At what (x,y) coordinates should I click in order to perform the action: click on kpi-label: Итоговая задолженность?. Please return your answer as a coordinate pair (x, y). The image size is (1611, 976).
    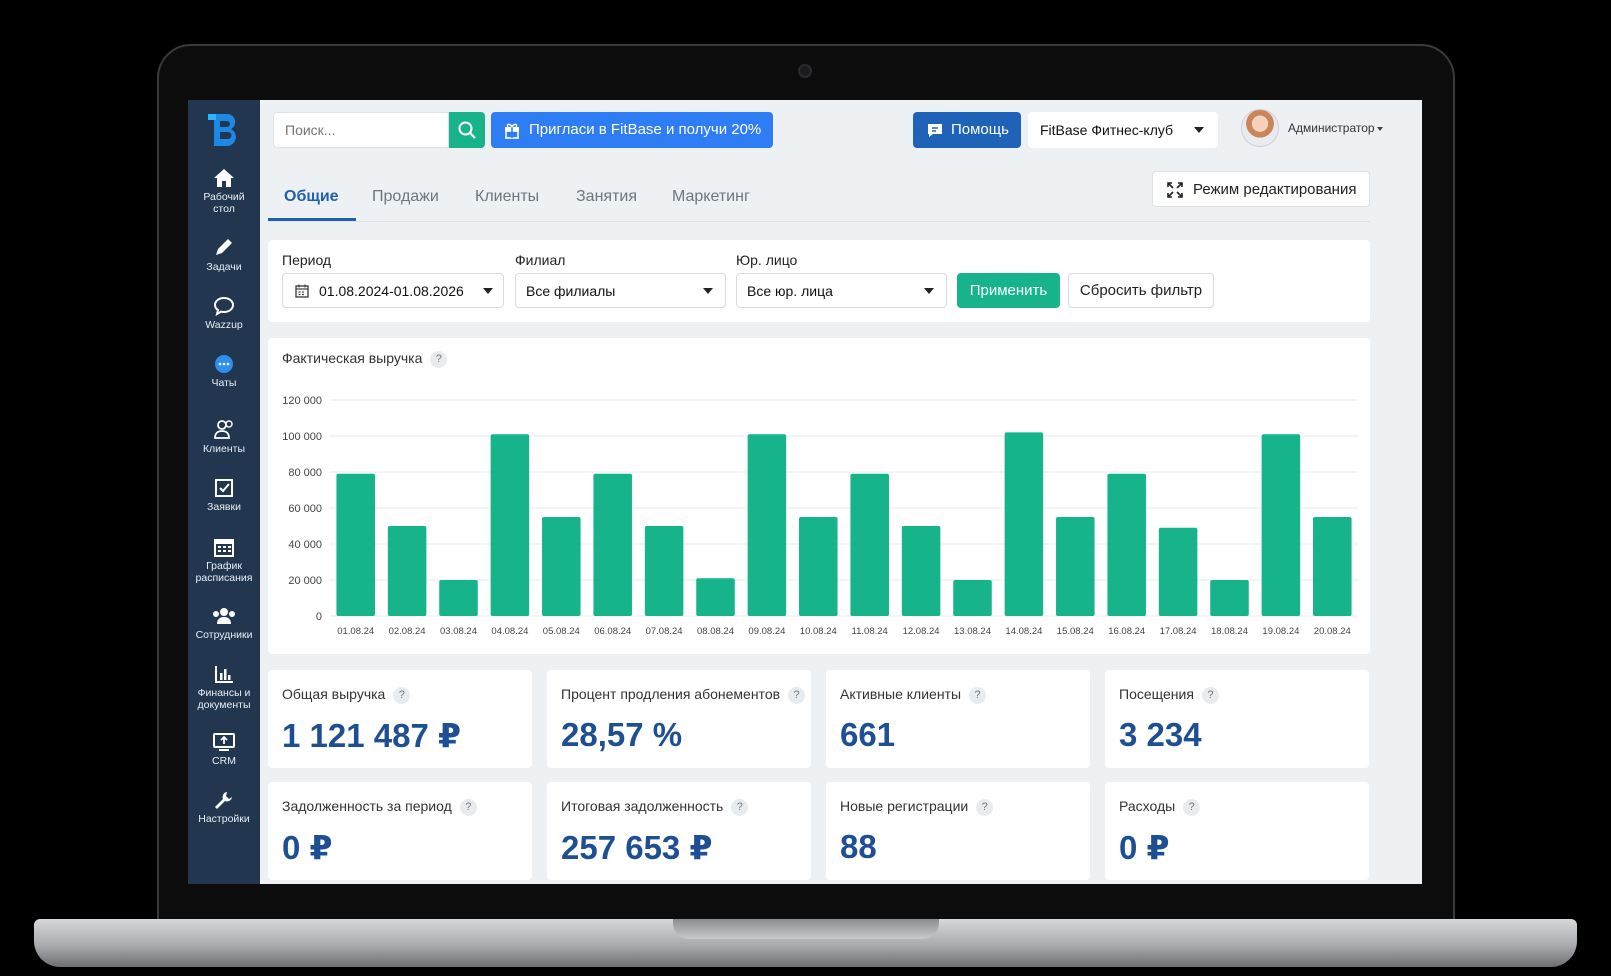
    Looking at the image, I should click on (655, 807).